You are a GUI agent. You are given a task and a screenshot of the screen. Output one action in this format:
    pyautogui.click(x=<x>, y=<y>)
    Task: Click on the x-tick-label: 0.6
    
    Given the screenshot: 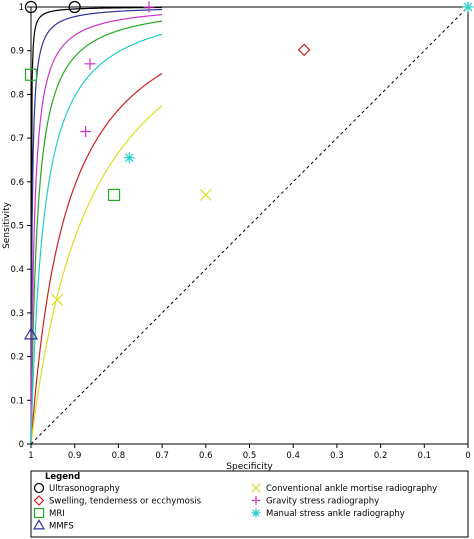 What is the action you would take?
    pyautogui.click(x=206, y=456)
    